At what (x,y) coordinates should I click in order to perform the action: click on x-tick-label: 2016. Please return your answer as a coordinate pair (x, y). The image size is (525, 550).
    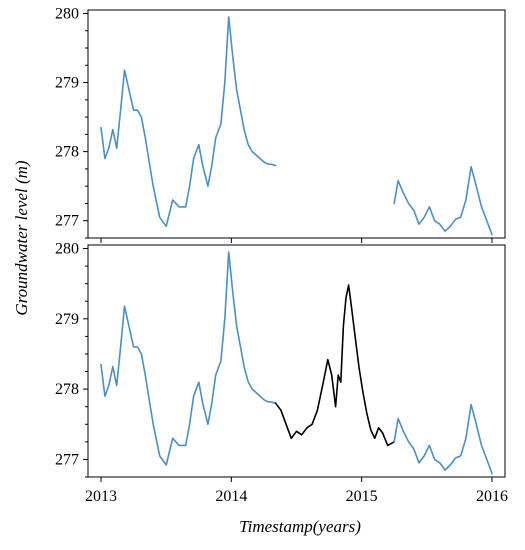
    Looking at the image, I should click on (492, 496).